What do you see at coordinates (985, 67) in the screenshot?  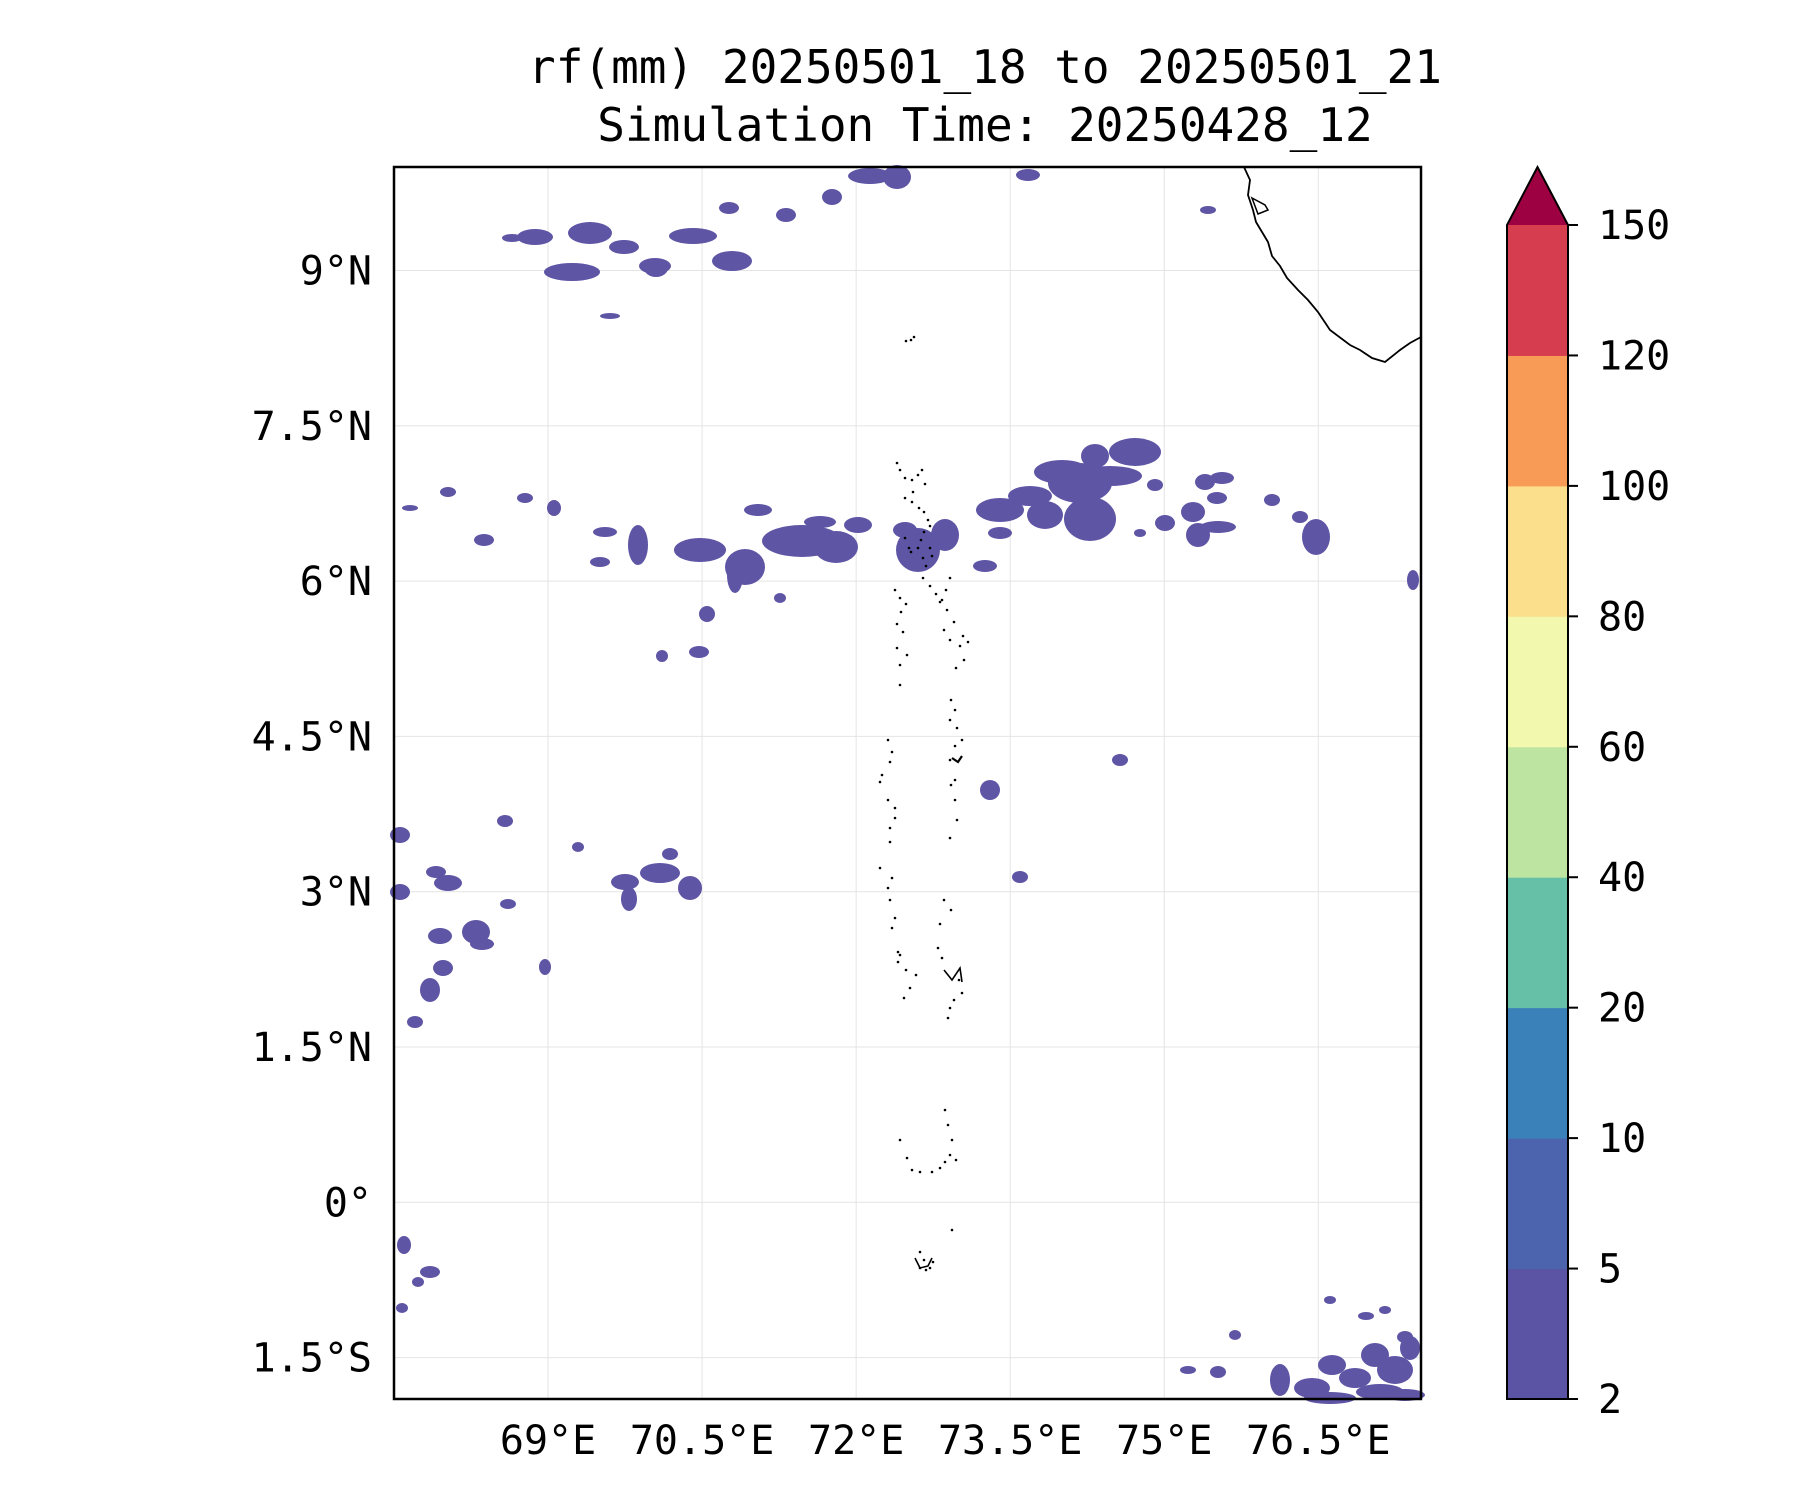 I see `title-line-1: rf(mm) 20250501_18 to 20250501_21` at bounding box center [985, 67].